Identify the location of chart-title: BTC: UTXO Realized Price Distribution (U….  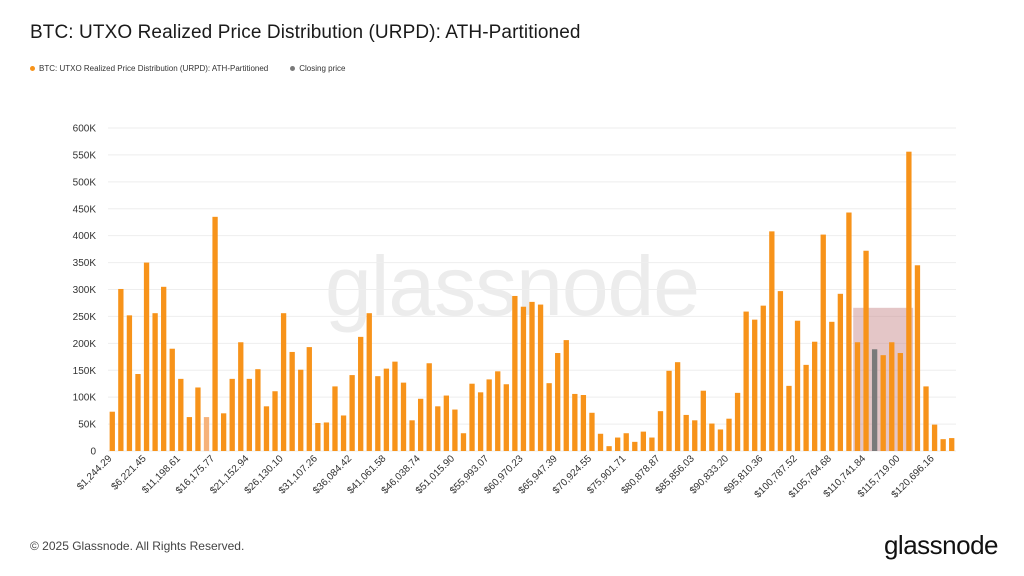
(305, 32).